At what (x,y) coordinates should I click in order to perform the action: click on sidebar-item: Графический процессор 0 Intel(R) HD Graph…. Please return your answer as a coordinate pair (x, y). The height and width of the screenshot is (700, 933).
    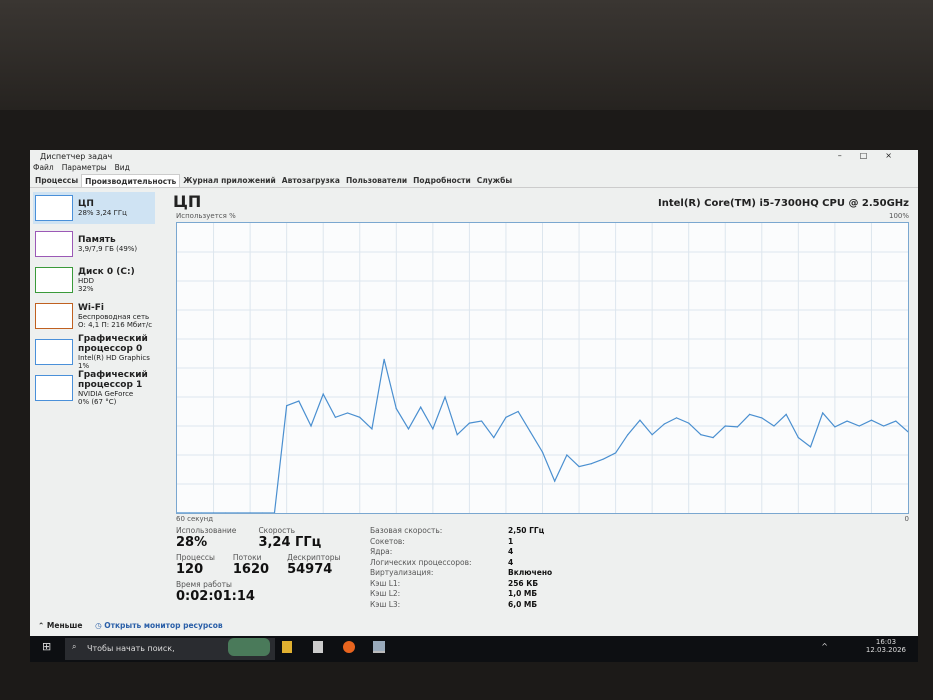
    Looking at the image, I should click on (94, 352).